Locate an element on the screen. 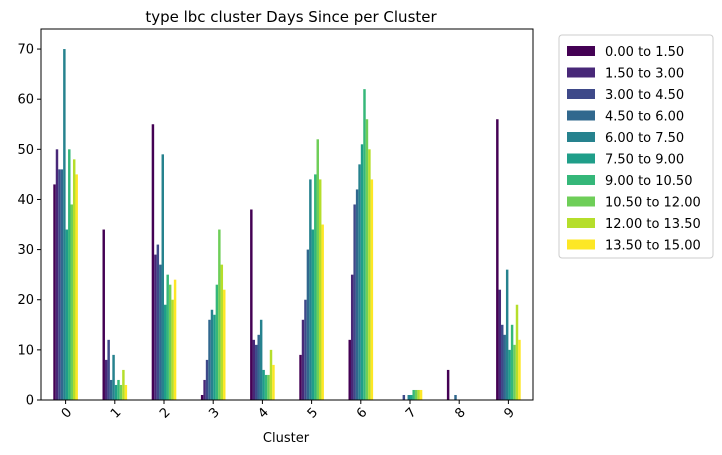 This screenshot has height=455, width=722. legend-label: 6.00 to 7.50 is located at coordinates (644, 138).